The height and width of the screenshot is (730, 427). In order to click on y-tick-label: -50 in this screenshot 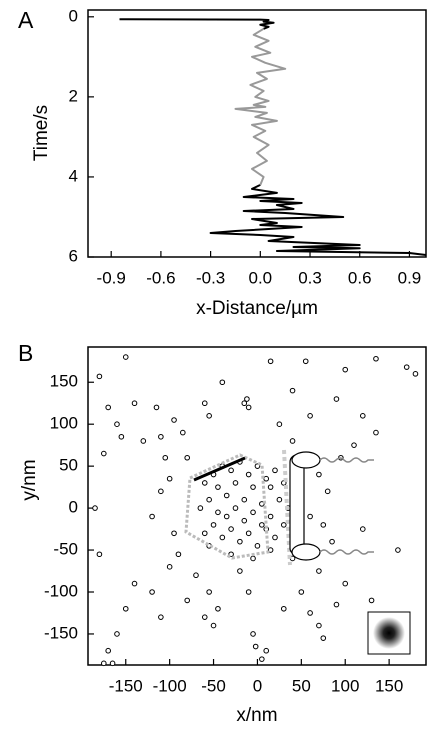, I will do `click(65, 549)`.